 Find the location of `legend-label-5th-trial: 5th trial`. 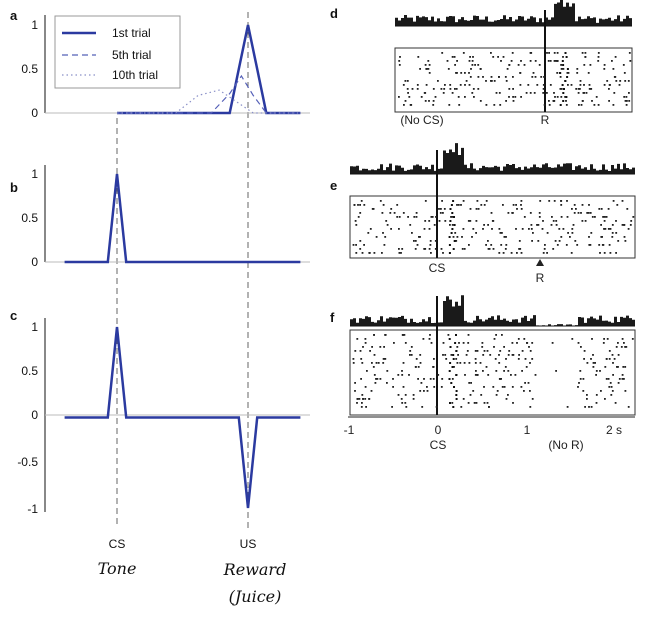

legend-label-5th-trial: 5th trial is located at coordinates (131, 55).